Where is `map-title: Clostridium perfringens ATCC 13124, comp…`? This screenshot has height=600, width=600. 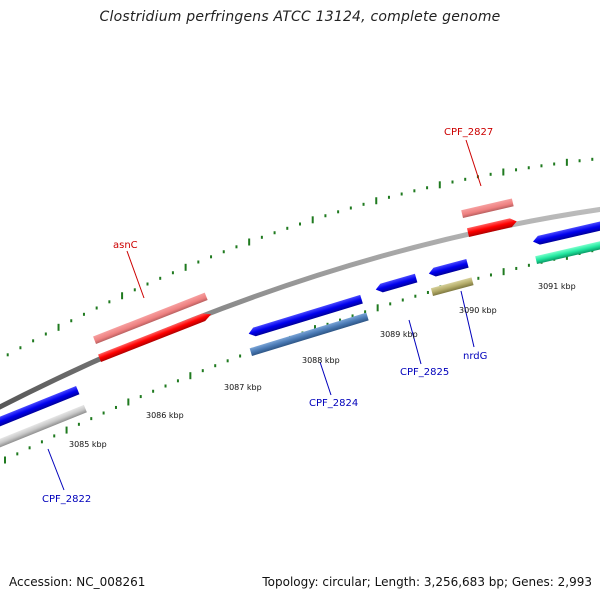
map-title: Clostridium perfringens ATCC 13124, comp… is located at coordinates (300, 17).